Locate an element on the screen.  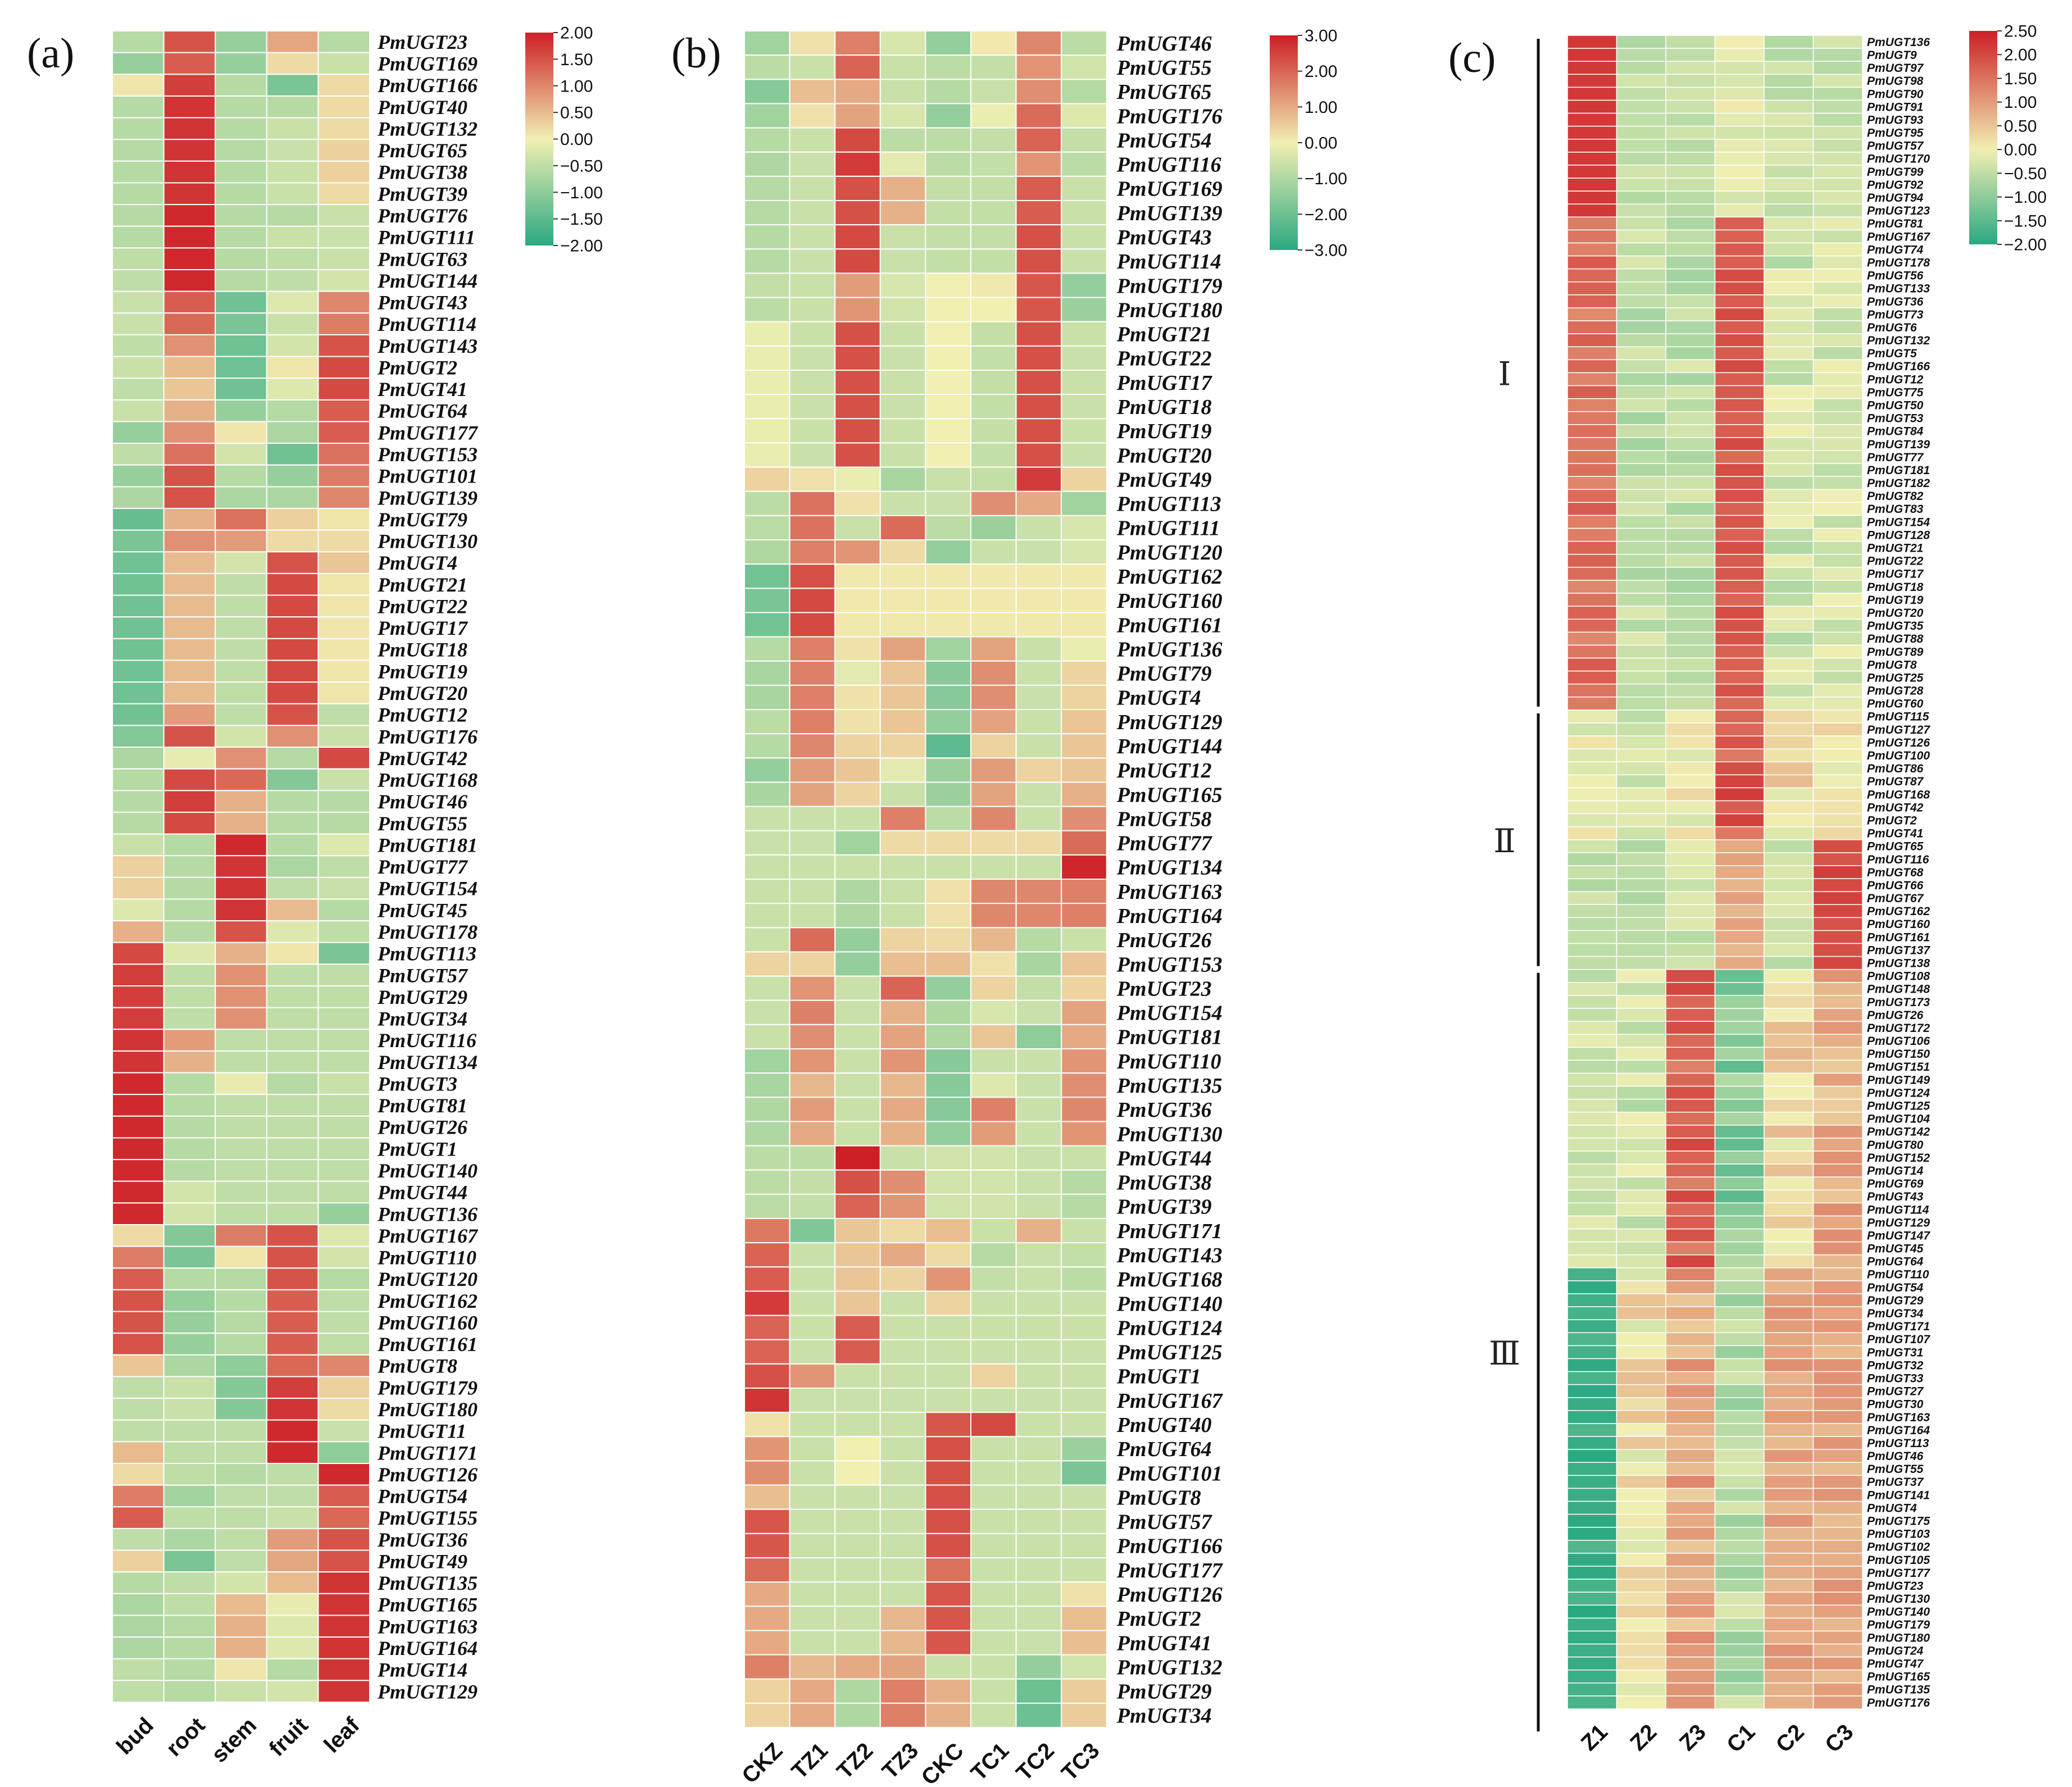
row-label: PmUGT45 is located at coordinates (422, 910).